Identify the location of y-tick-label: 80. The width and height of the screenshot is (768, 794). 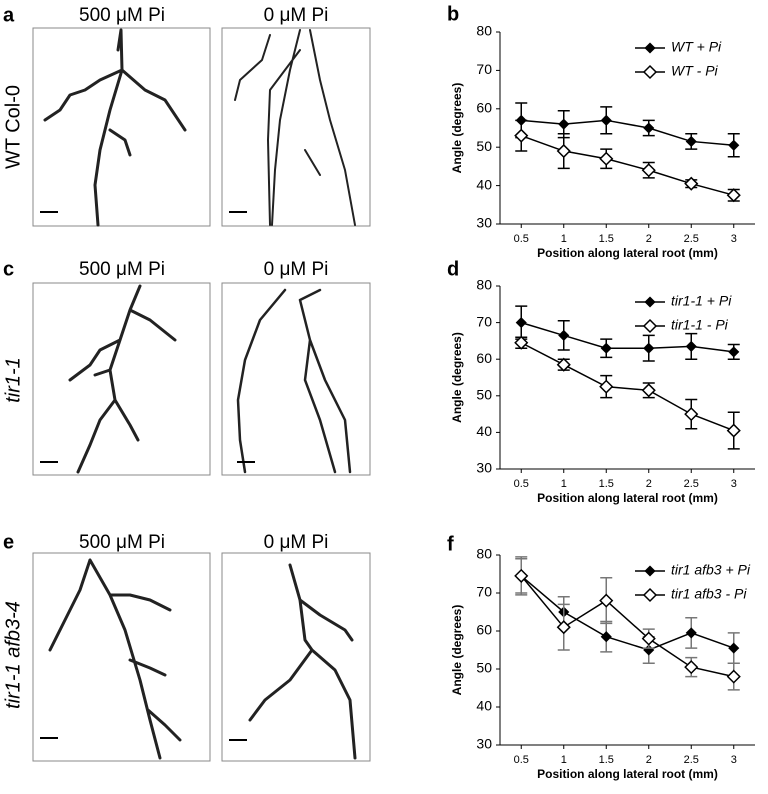
(484, 31).